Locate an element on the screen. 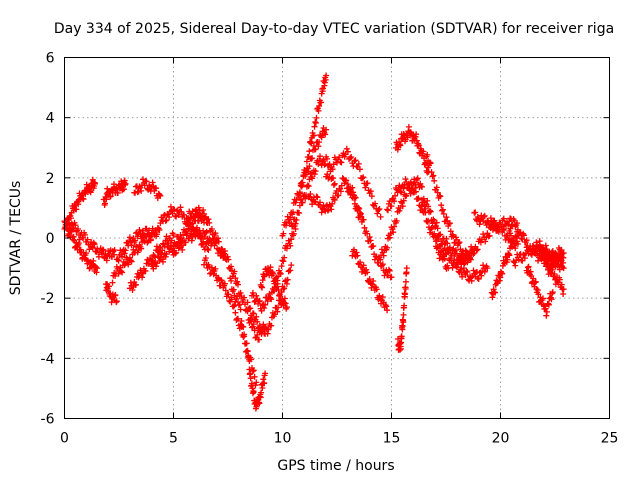 The image size is (640, 485). series-sat15 is located at coordinates (248, 343).